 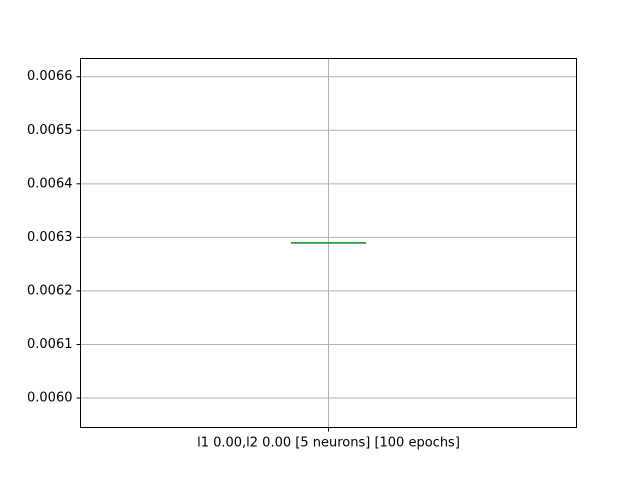 What do you see at coordinates (50, 344) in the screenshot?
I see `y-tick-label: 0.0061` at bounding box center [50, 344].